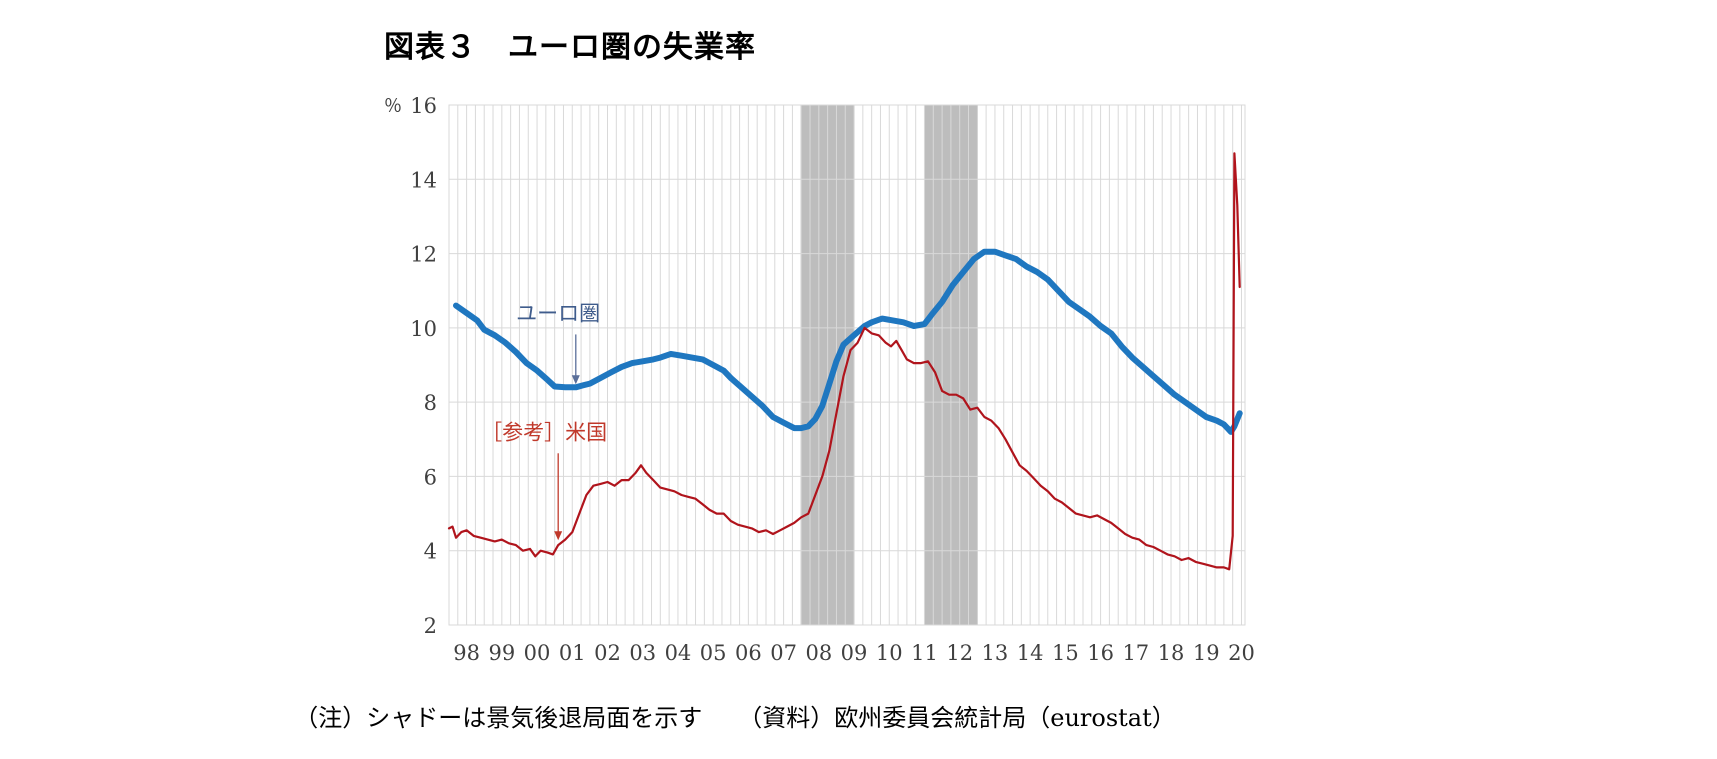 This screenshot has width=1717, height=759. Describe the element at coordinates (572, 653) in the screenshot. I see `x-tick-label: 01` at that location.